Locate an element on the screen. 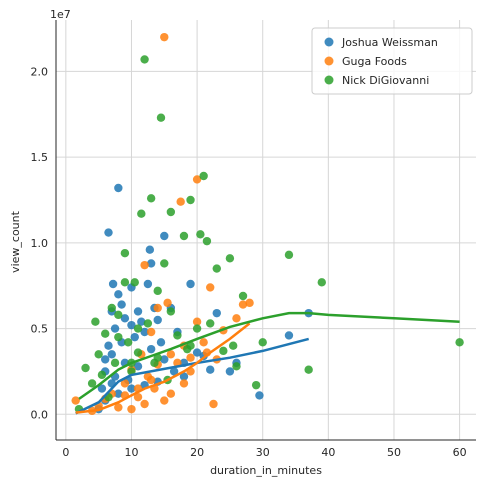 The width and height of the screenshot is (490, 489). y-offset-text: 1e7 is located at coordinates (60, 14).